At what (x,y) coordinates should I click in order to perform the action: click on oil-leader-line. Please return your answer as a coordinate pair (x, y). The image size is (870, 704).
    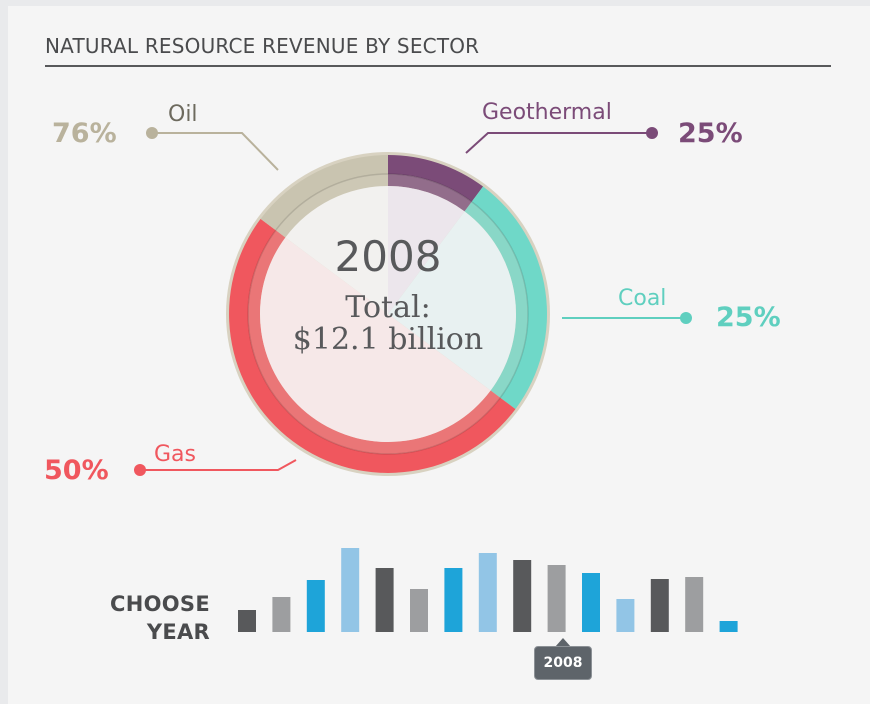
    Looking at the image, I should click on (215, 151).